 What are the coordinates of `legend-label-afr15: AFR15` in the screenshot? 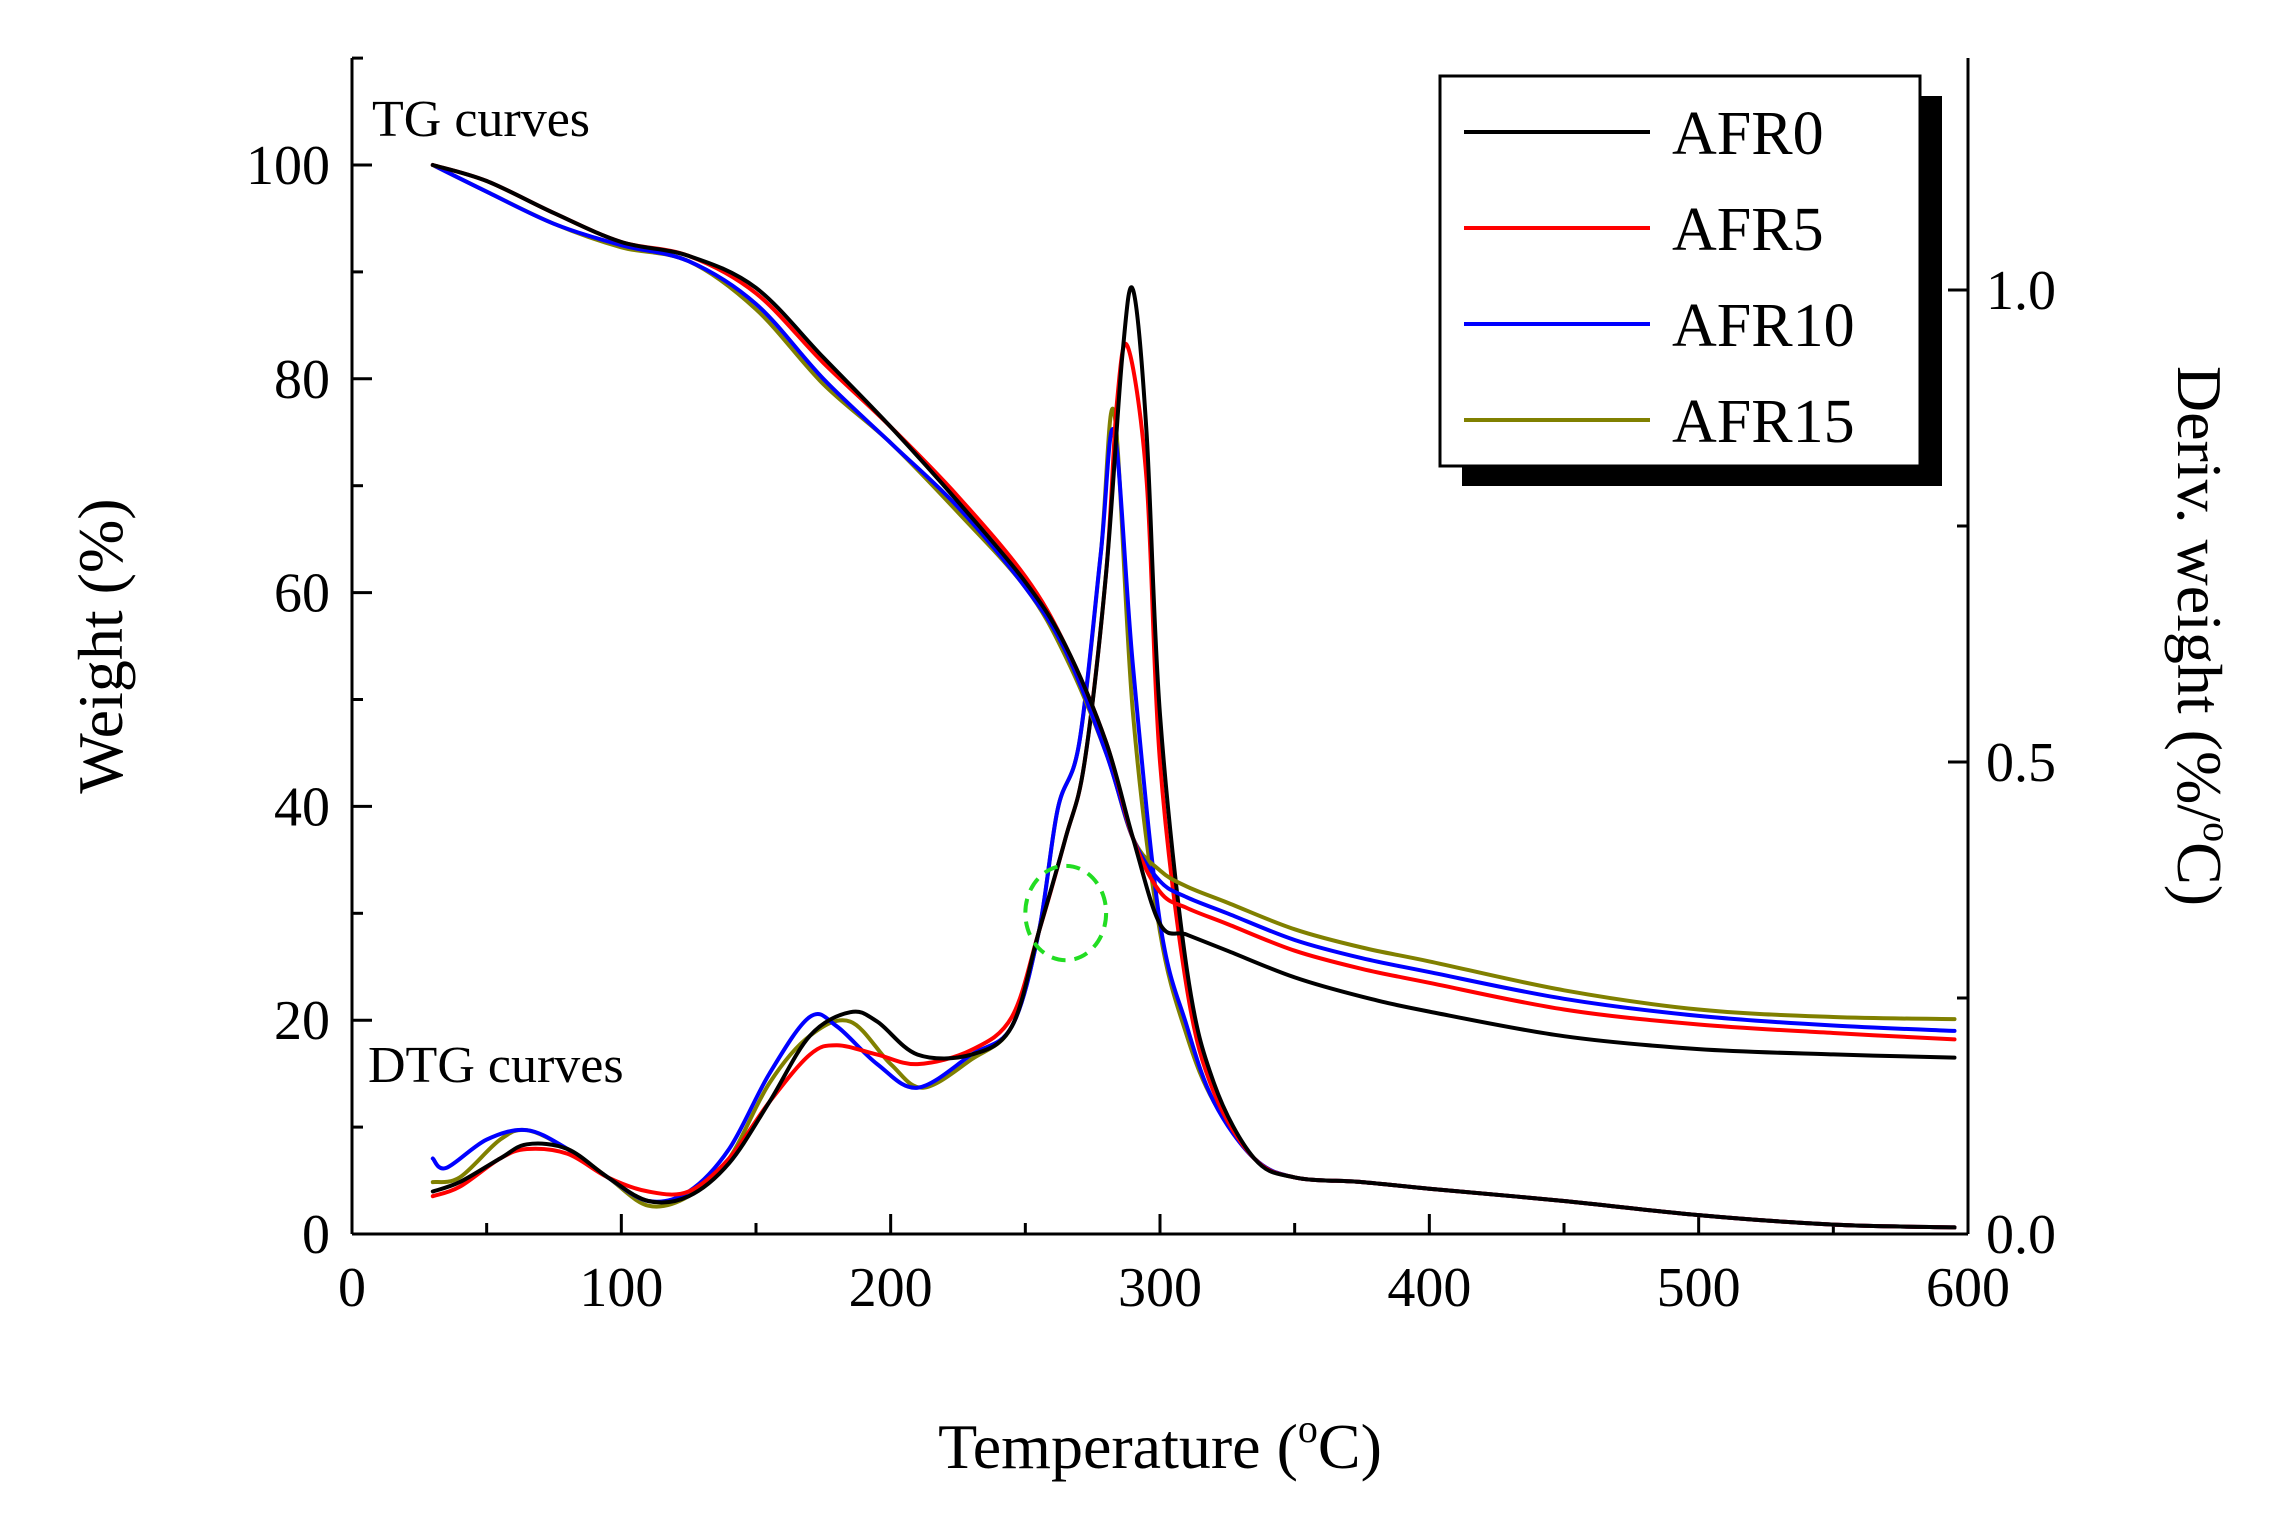 It's located at (1763, 422).